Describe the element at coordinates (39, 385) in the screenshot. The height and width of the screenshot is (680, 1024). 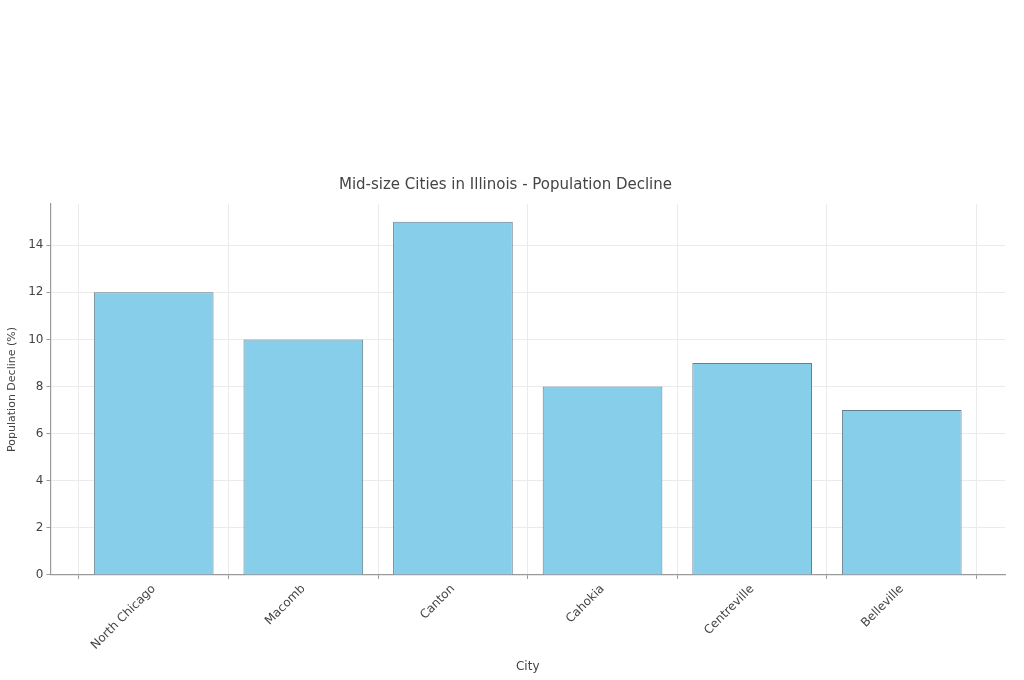
I see `y-tick-label: 8` at that location.